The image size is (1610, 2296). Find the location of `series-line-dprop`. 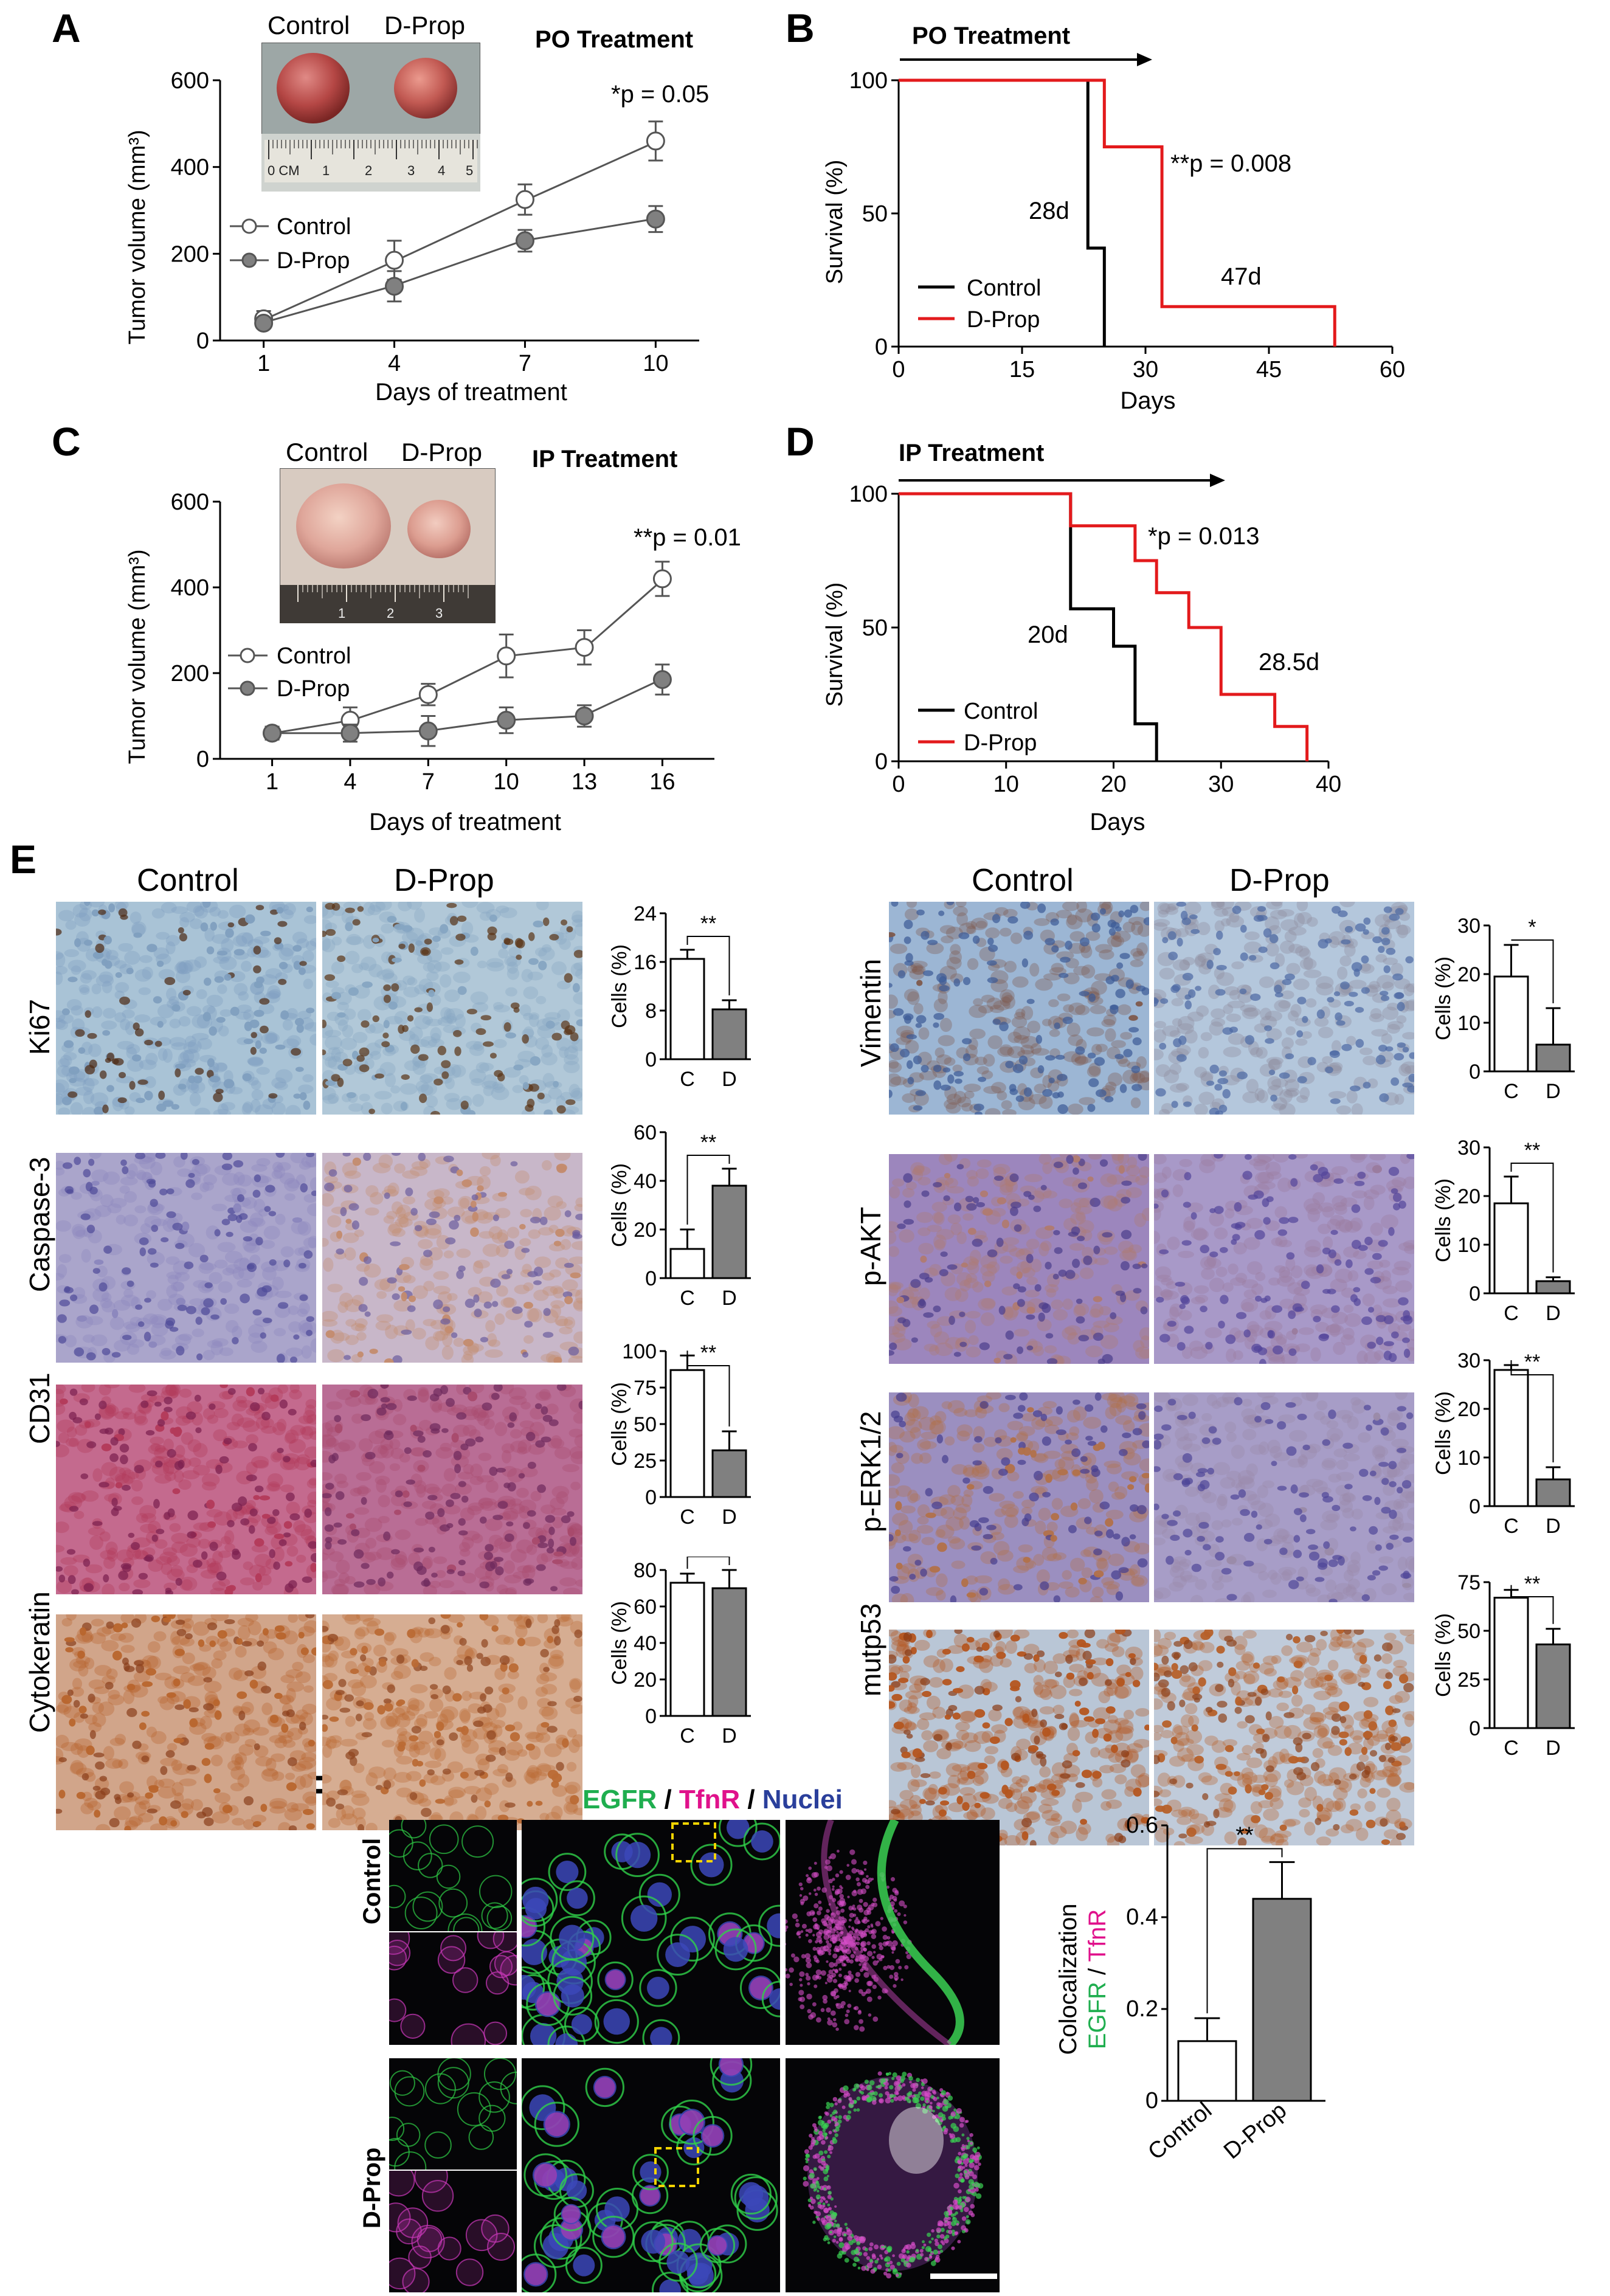

series-line-dprop is located at coordinates (466, 707).